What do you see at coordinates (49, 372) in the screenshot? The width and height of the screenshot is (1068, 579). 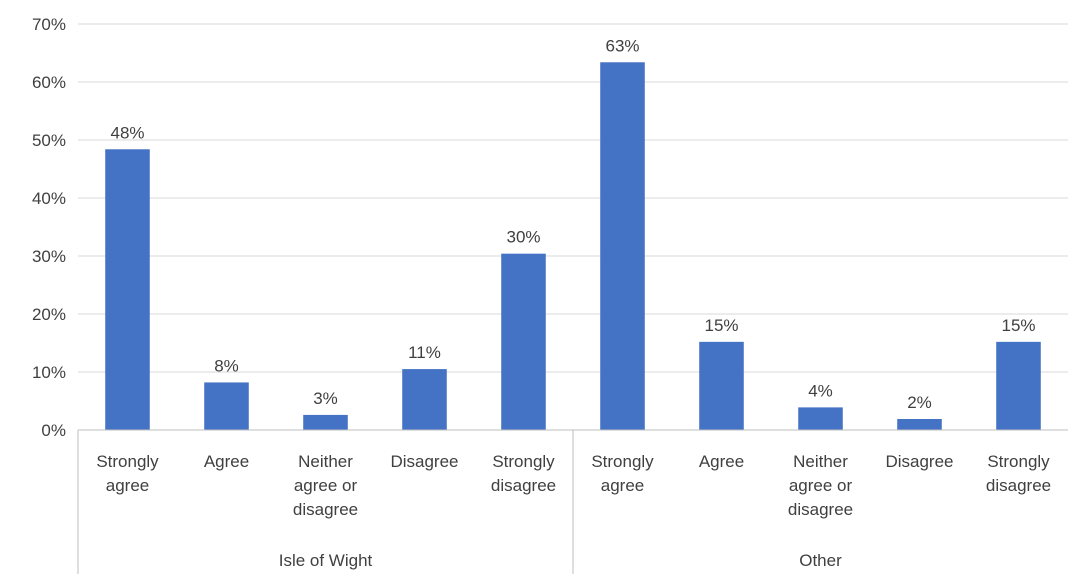 I see `y-tick-label: 10%` at bounding box center [49, 372].